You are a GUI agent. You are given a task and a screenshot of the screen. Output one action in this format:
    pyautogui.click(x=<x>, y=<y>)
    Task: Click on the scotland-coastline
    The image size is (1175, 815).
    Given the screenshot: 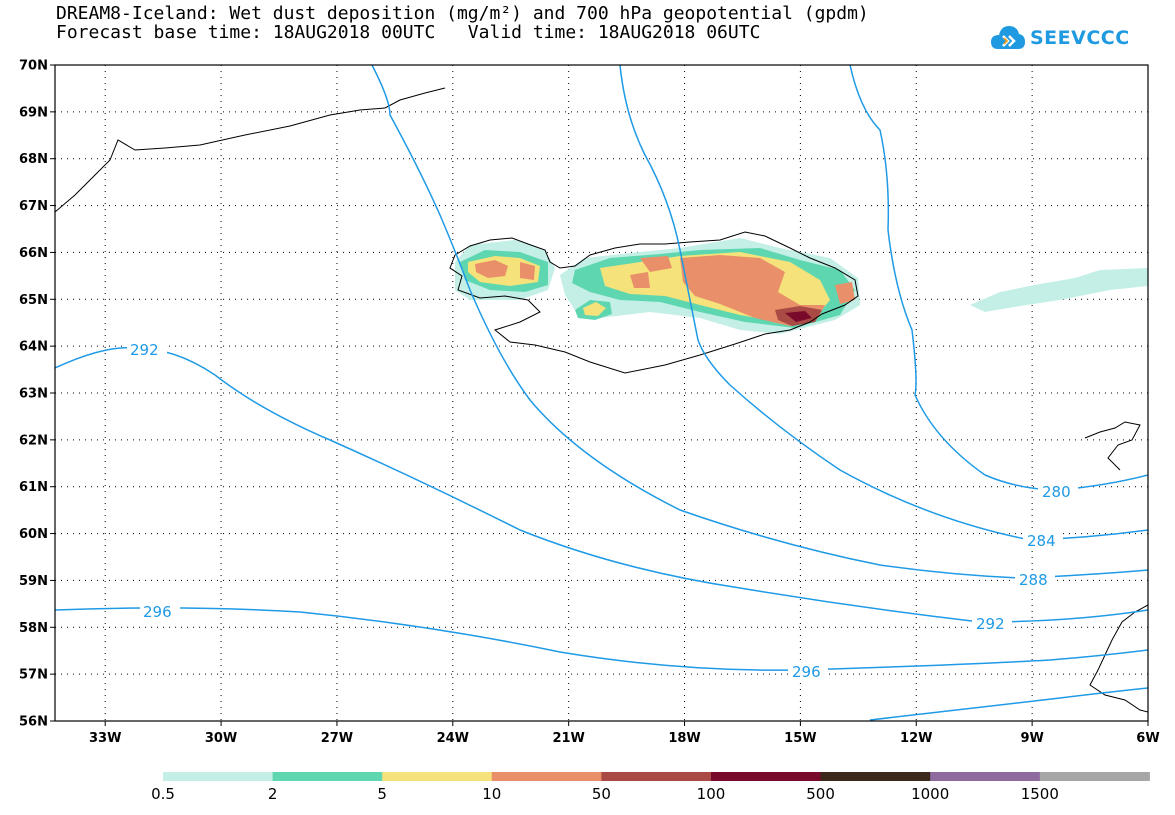 What is the action you would take?
    pyautogui.click(x=1118, y=658)
    